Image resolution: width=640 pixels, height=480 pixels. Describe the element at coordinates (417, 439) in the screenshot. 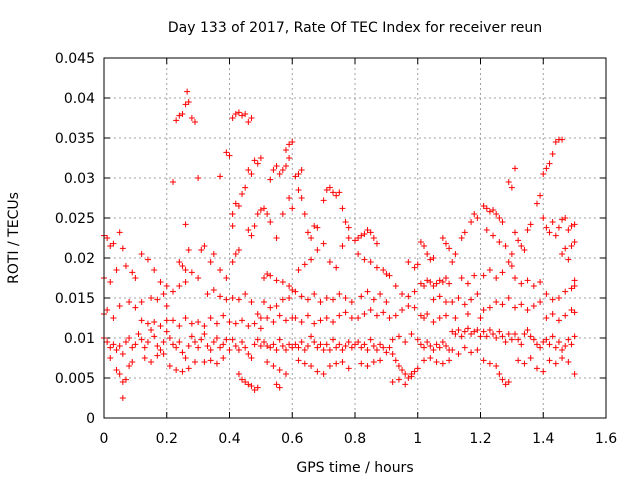

I see `x-tick-label: 1` at that location.